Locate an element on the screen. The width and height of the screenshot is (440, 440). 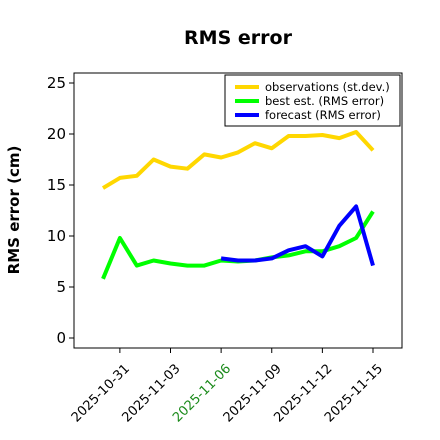
y-tick-label: 0 is located at coordinates (61, 338).